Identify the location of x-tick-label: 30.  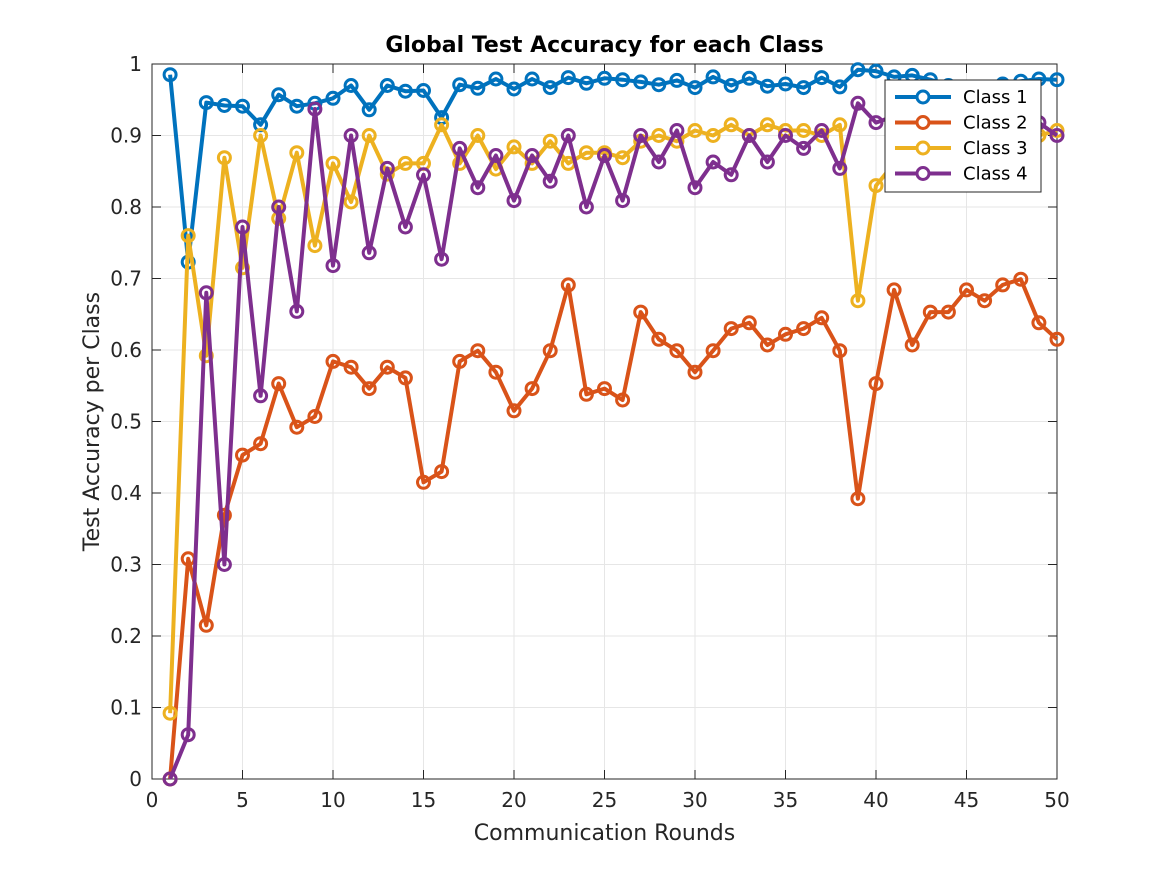
(694, 800).